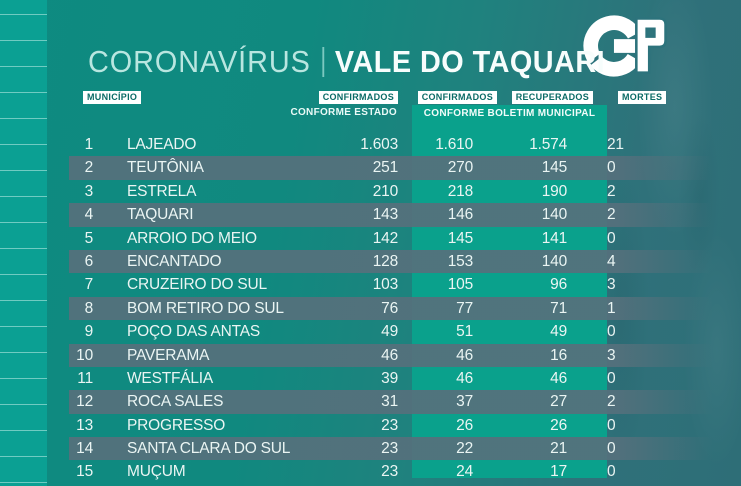 The image size is (741, 486). I want to click on page-title: CORONAVÍRUS VALE DO TAQUARI, so click(346, 62).